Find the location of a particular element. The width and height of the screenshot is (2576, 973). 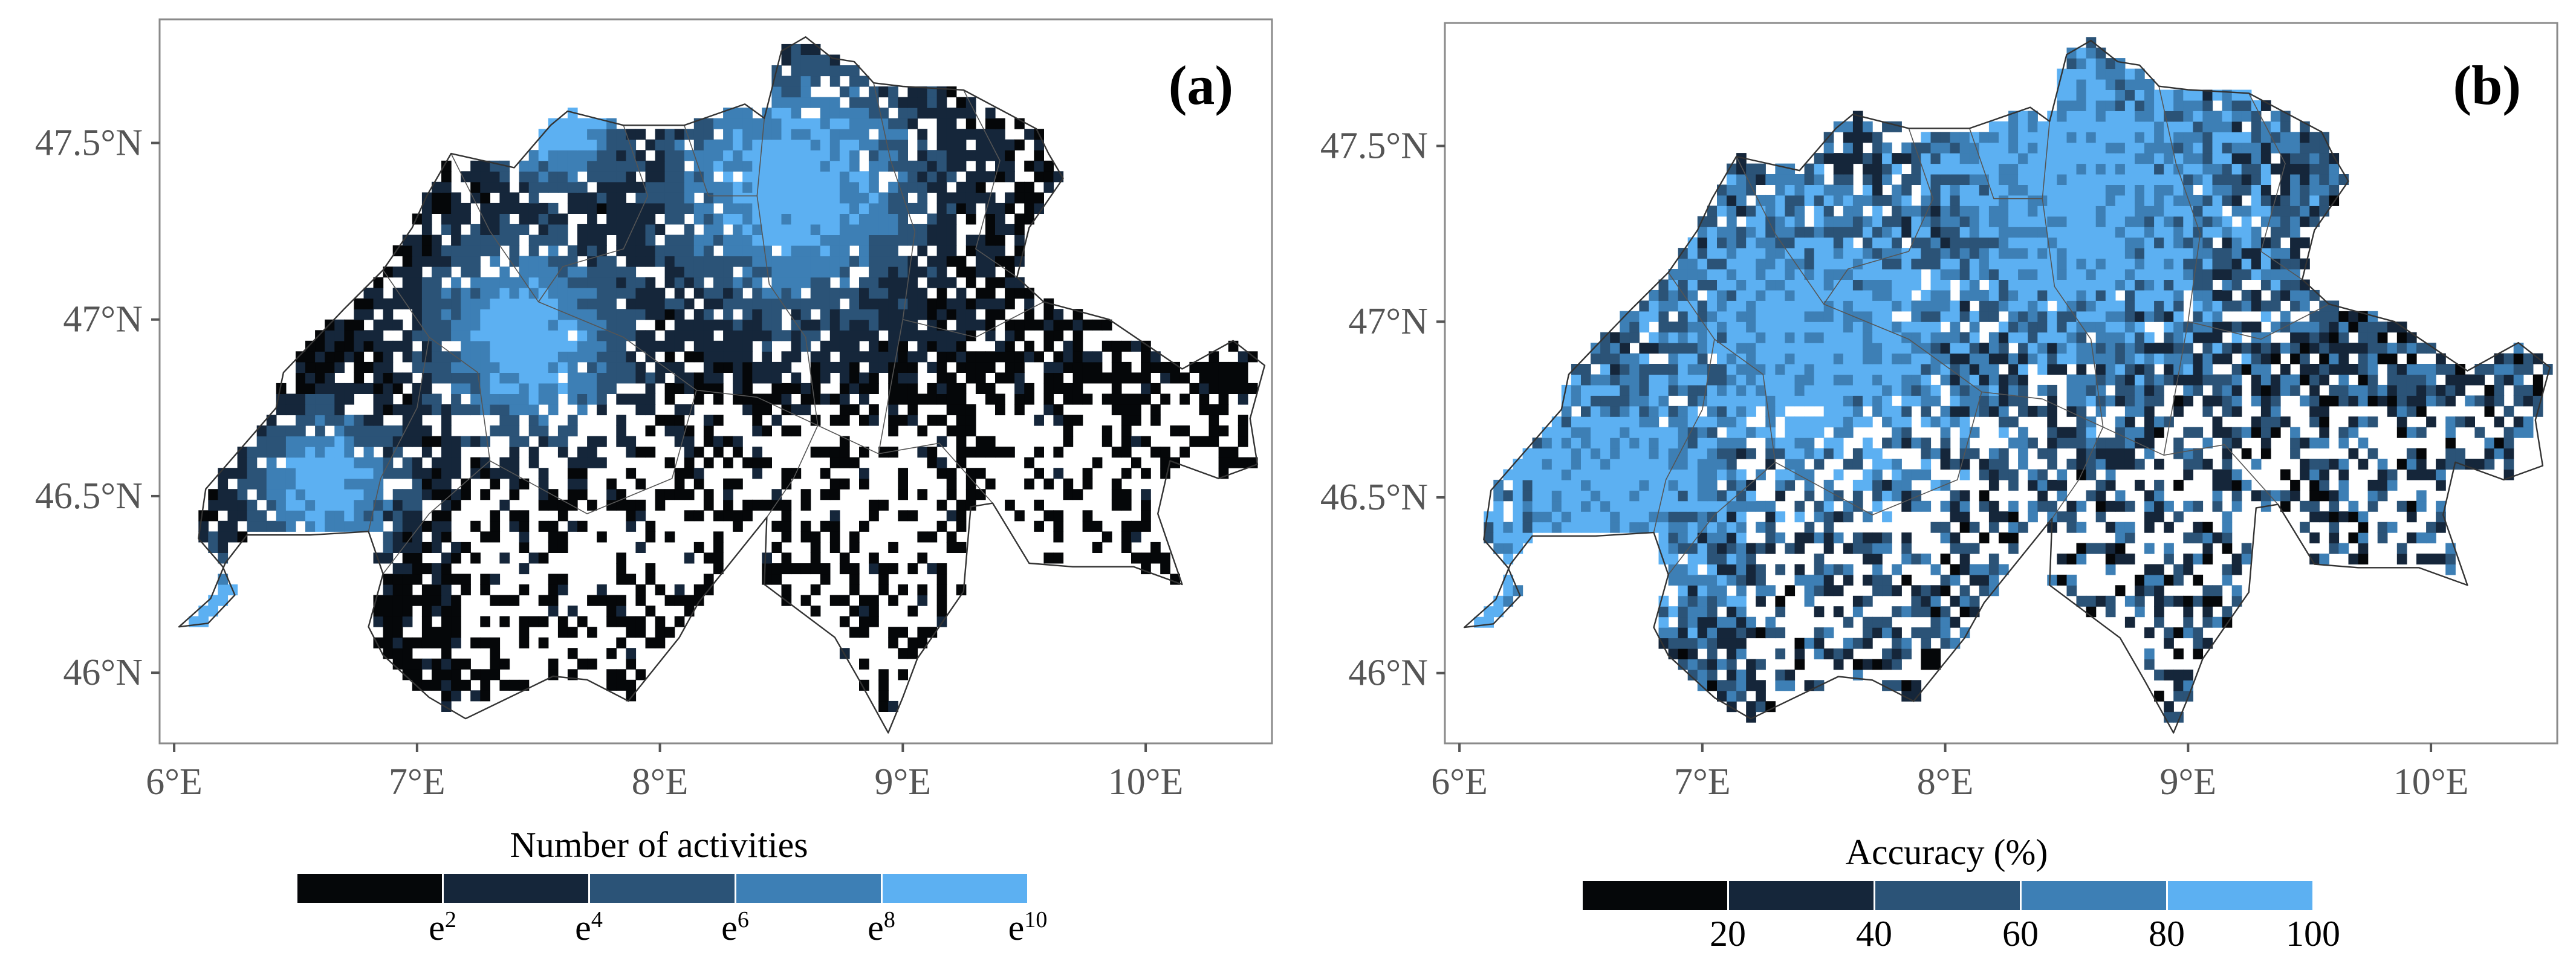

legend-swatch is located at coordinates (955, 888).